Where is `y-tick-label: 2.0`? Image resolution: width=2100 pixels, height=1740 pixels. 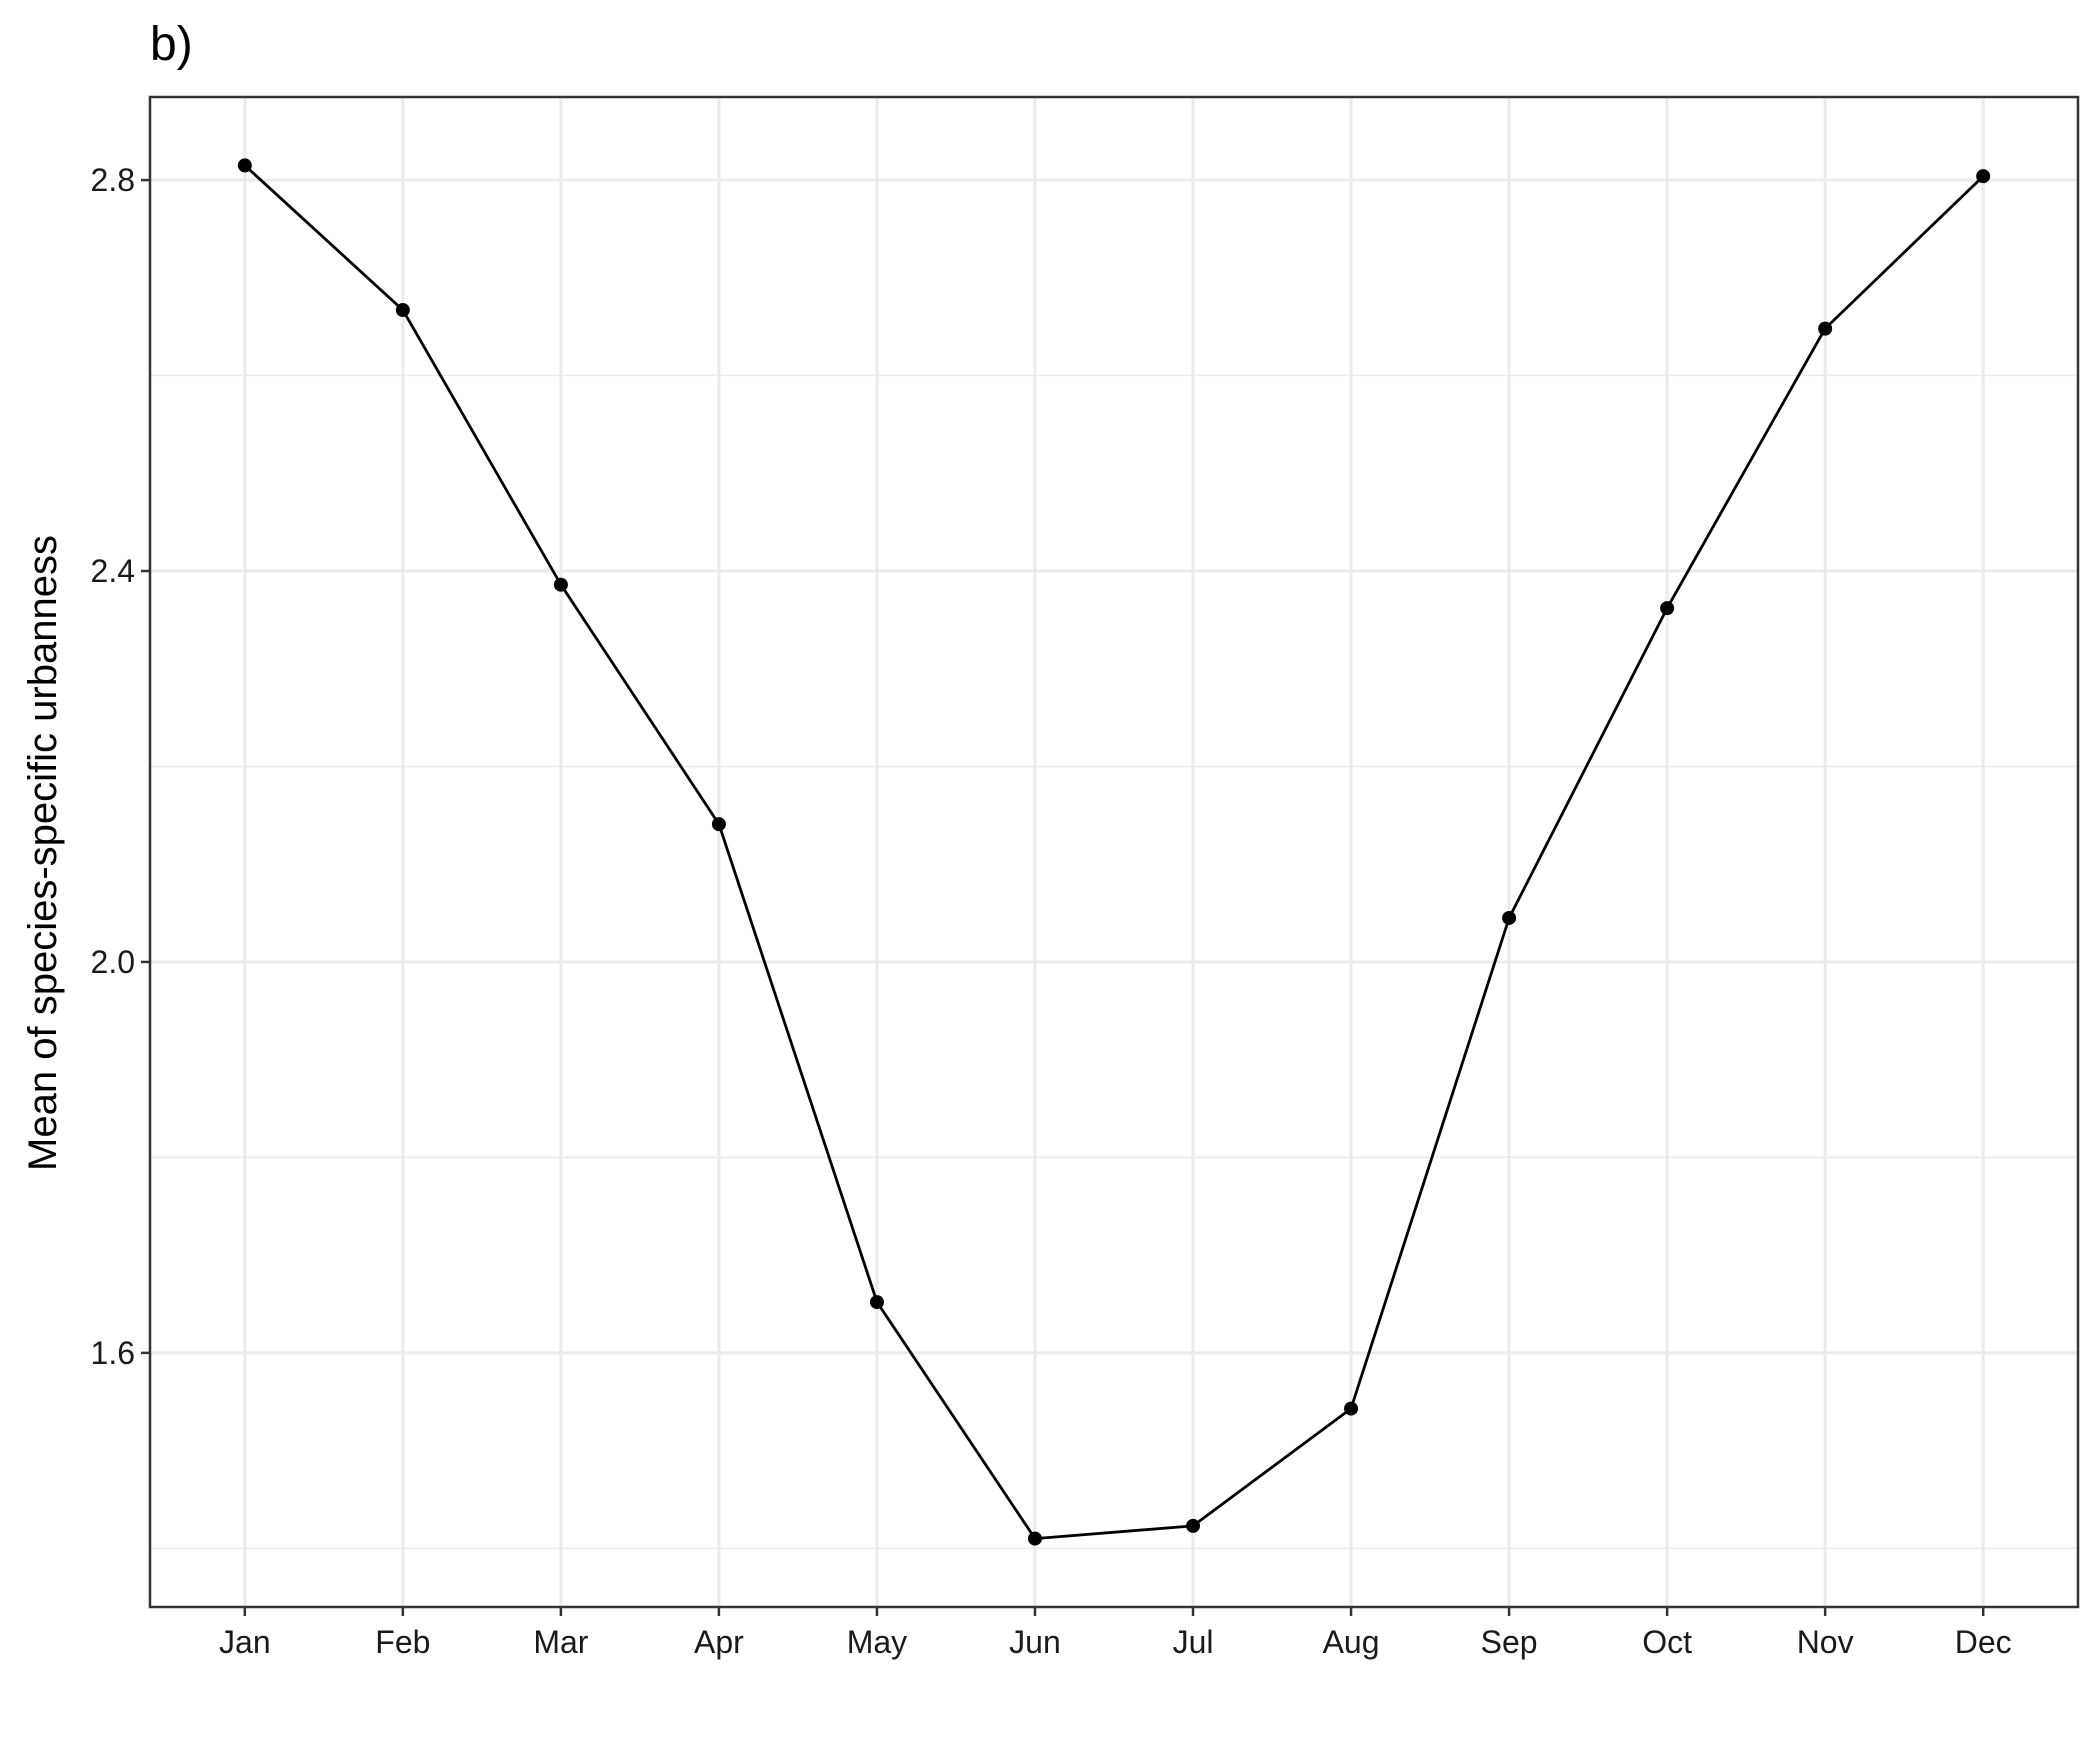
y-tick-label: 2.0 is located at coordinates (113, 962).